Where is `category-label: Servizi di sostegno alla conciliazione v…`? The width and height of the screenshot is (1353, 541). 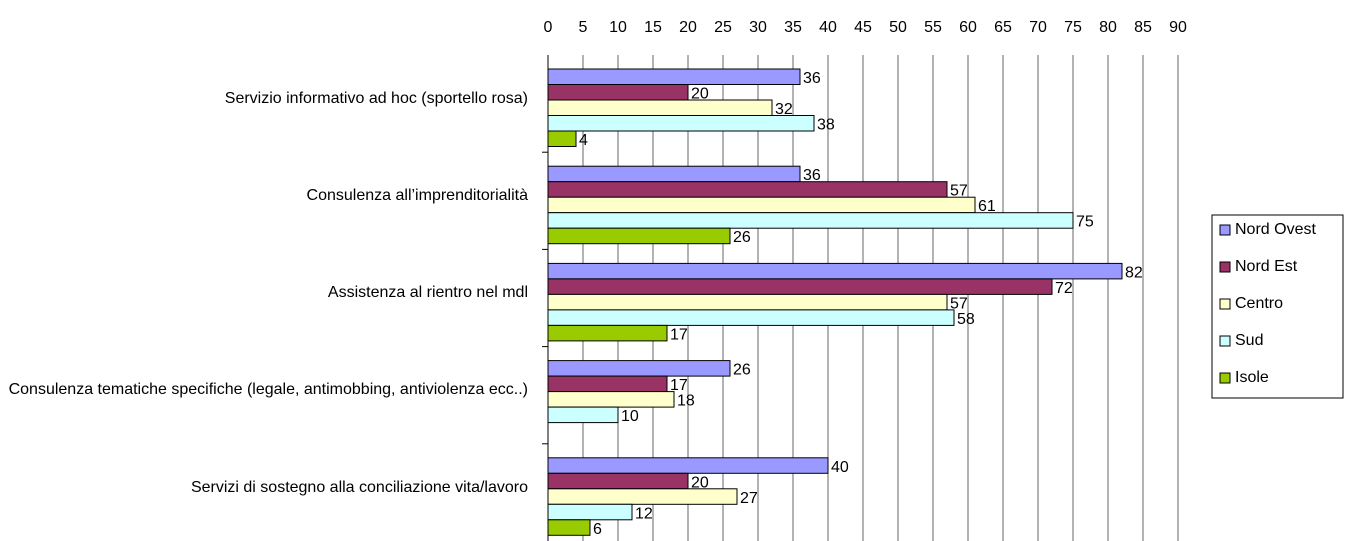
category-label: Servizi di sostegno alla conciliazione v… is located at coordinates (359, 487).